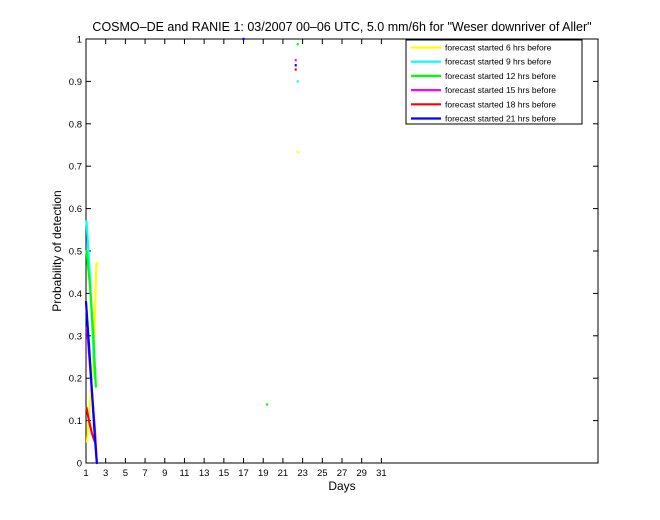 The height and width of the screenshot is (520, 660). I want to click on legend-label: forecast started 9 hrs before, so click(498, 62).